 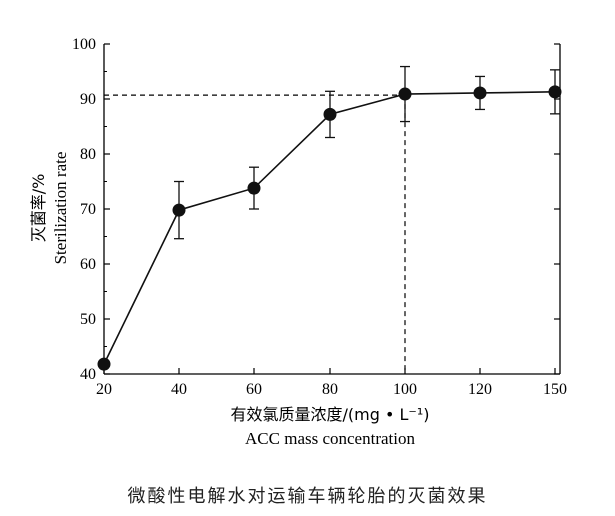 What do you see at coordinates (330, 389) in the screenshot?
I see `x-tick-label: 80` at bounding box center [330, 389].